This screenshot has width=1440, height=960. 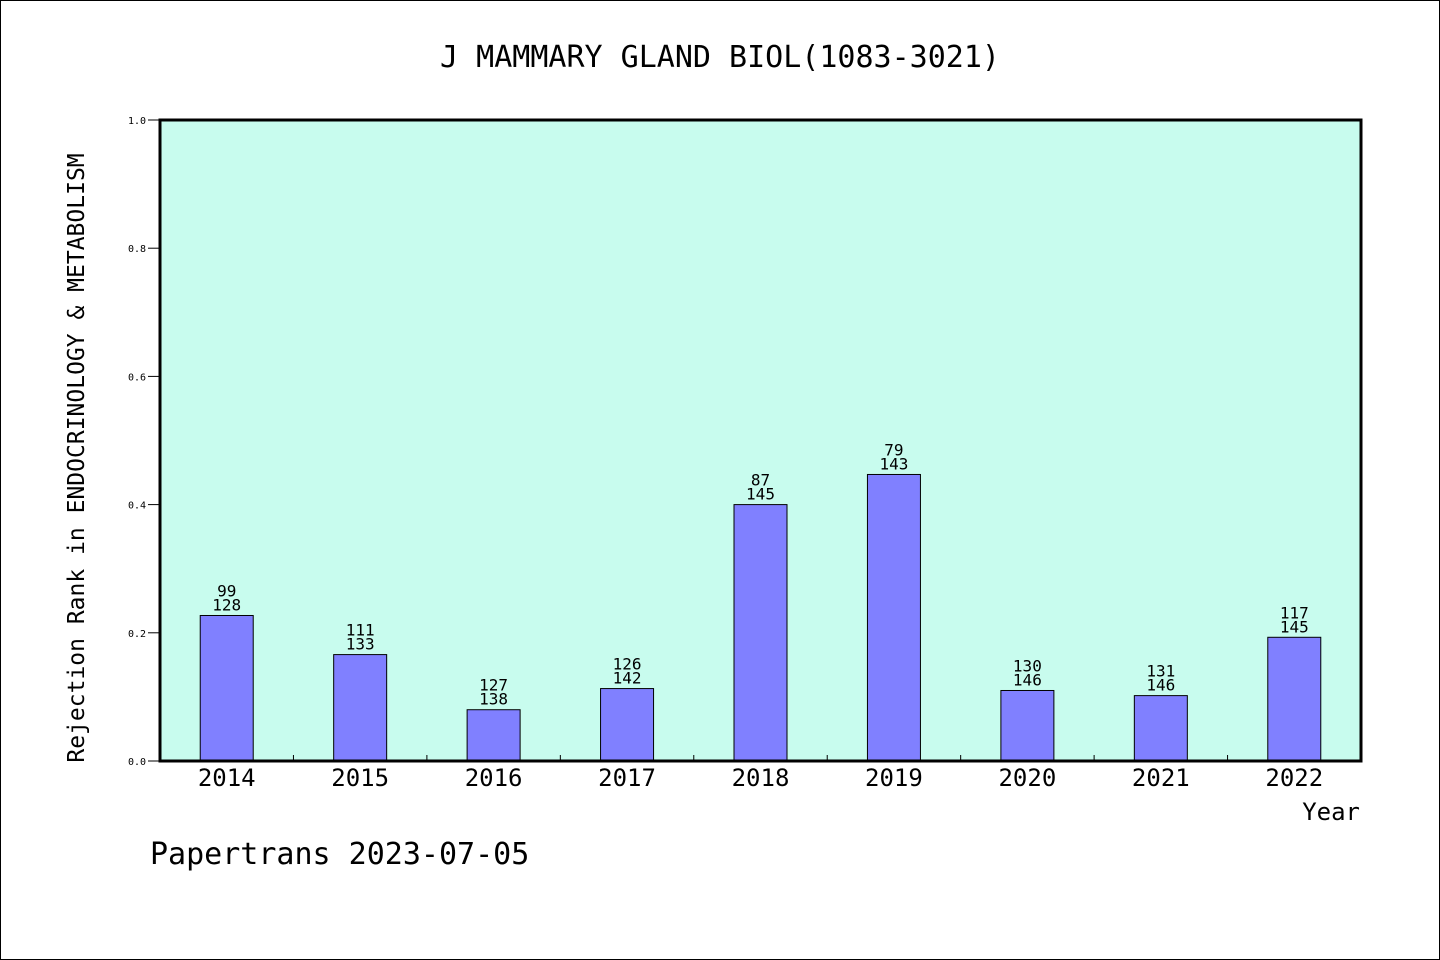 What do you see at coordinates (627, 678) in the screenshot?
I see `bar-label-bottom: 142` at bounding box center [627, 678].